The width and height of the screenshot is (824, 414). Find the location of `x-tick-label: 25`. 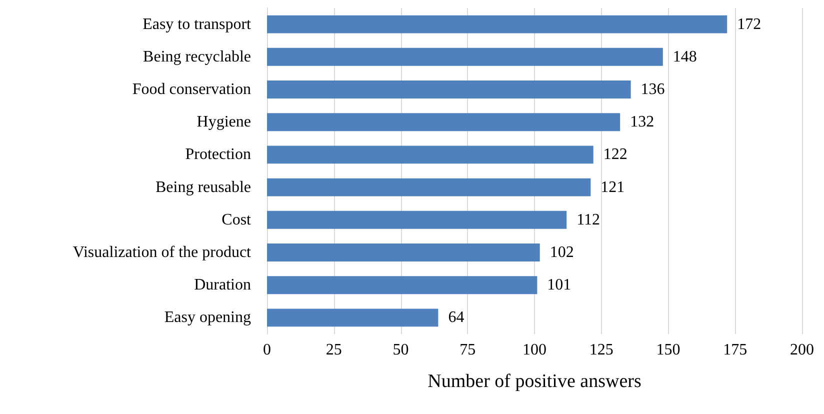

x-tick-label: 25 is located at coordinates (334, 350).